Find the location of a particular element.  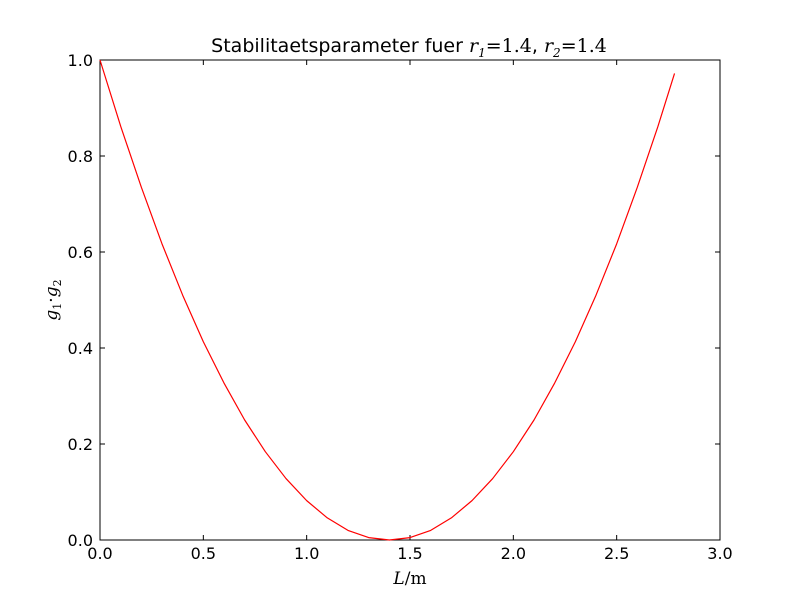

x-tick-label: 2.5 is located at coordinates (616, 553).